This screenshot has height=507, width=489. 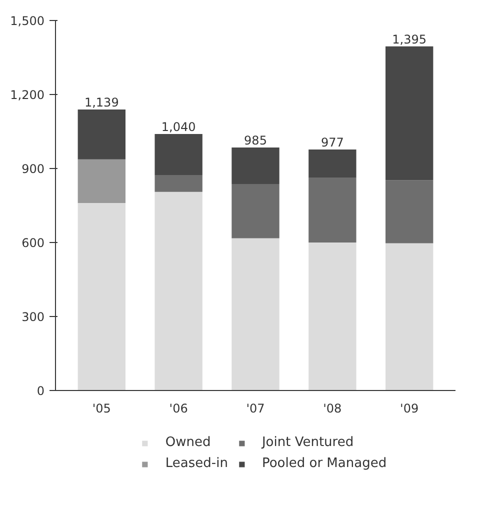 What do you see at coordinates (33, 317) in the screenshot?
I see `y-tick-label: 300` at bounding box center [33, 317].